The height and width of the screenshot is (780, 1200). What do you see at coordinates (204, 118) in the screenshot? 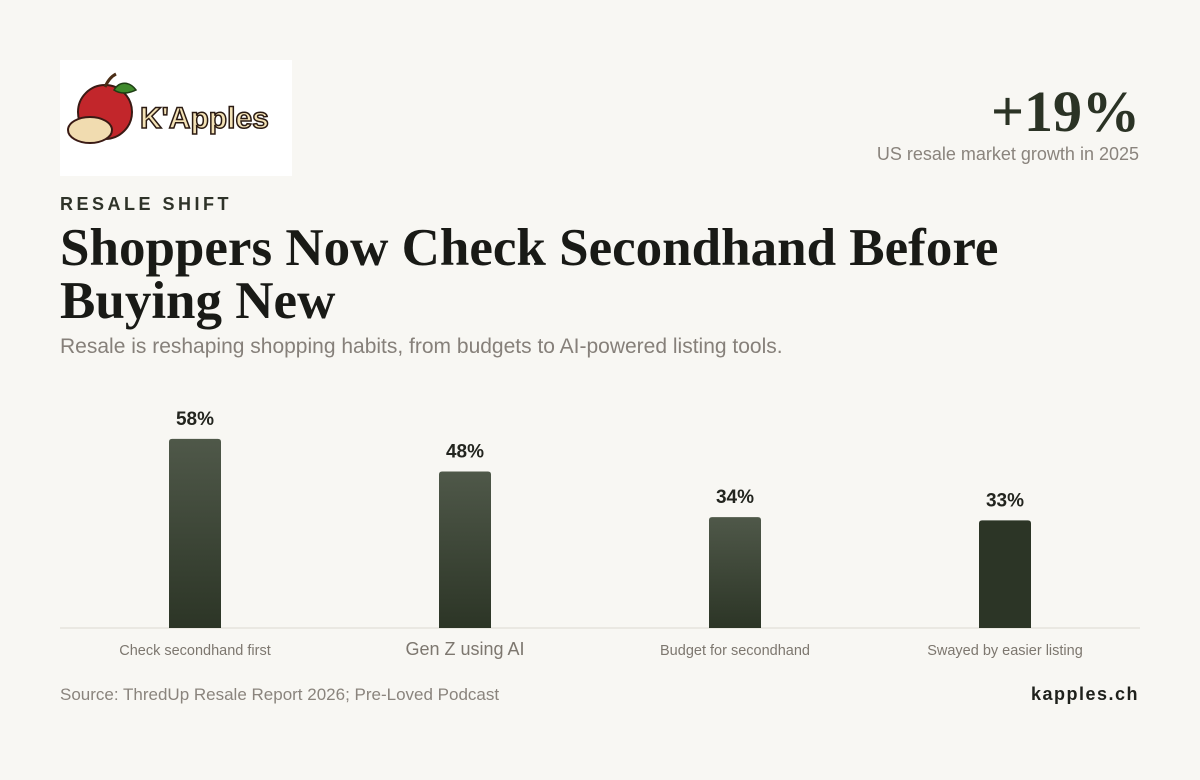
I see `logo-text: K'Apples` at bounding box center [204, 118].